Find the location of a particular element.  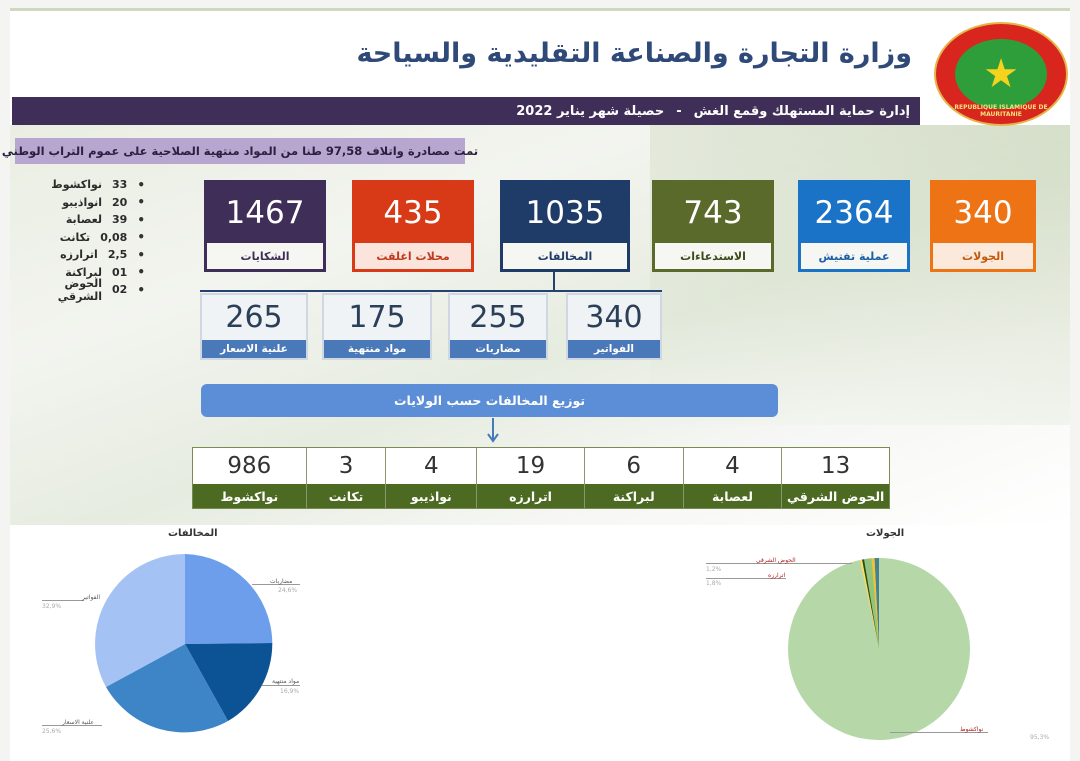

violation-expired-goods: 175 مواد منتهية is located at coordinates (377, 326).